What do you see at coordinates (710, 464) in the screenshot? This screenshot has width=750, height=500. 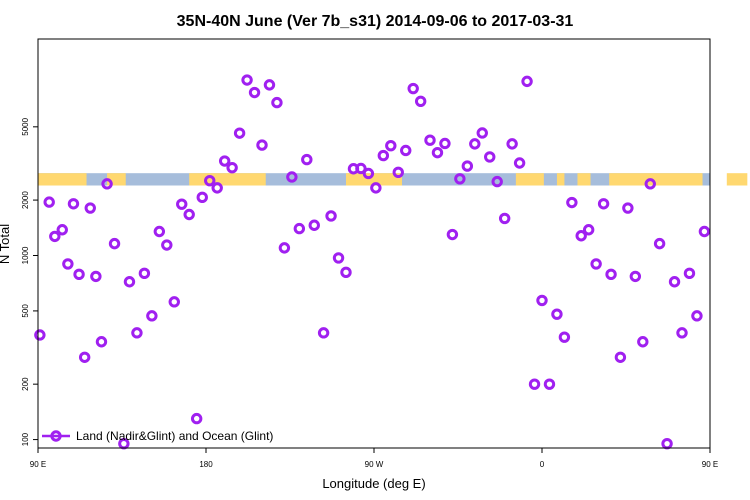 I see `x-tick-label: 90 E` at bounding box center [710, 464].